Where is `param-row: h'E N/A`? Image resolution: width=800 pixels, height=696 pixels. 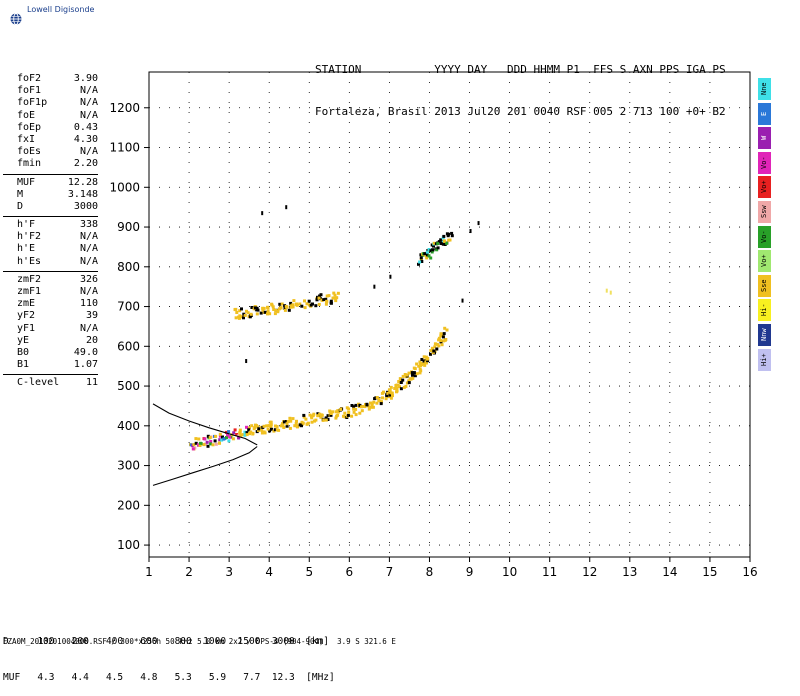 param-row: h'E N/A is located at coordinates (50, 249).